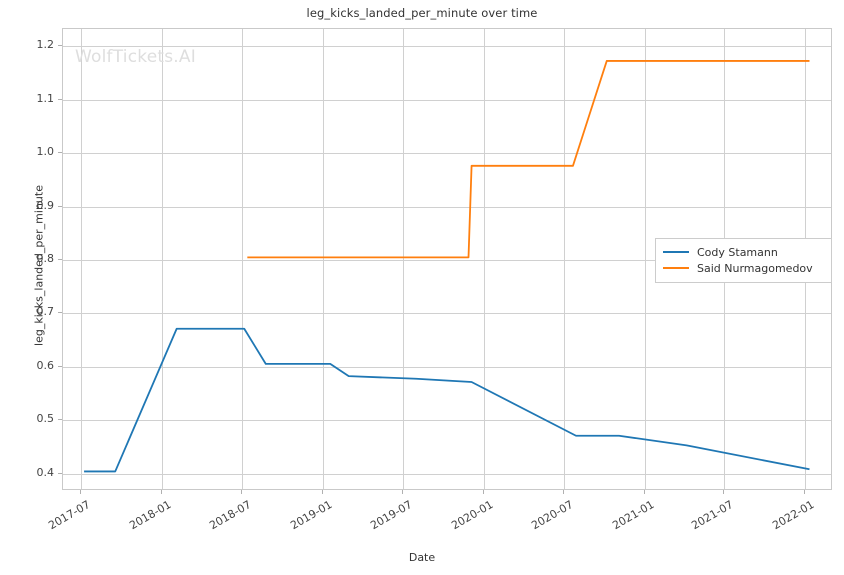 This screenshot has width=844, height=575. I want to click on legend: Cody Stamann Said Nurmagomedov, so click(743, 260).